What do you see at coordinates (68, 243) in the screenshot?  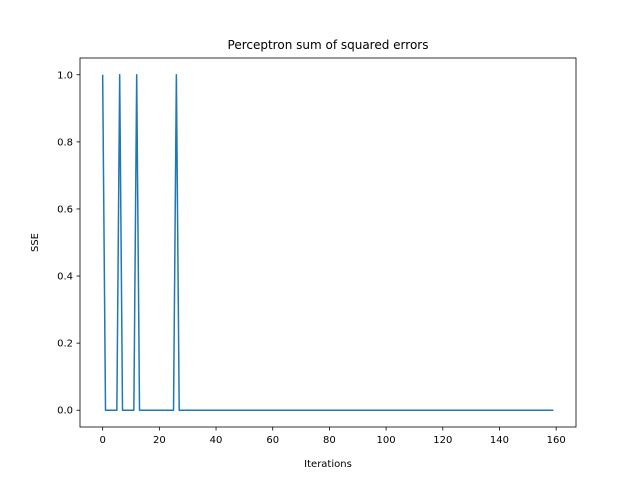 I see `y-axis: 0.0 0.2 0.4 0.6 0.8 1.0` at bounding box center [68, 243].